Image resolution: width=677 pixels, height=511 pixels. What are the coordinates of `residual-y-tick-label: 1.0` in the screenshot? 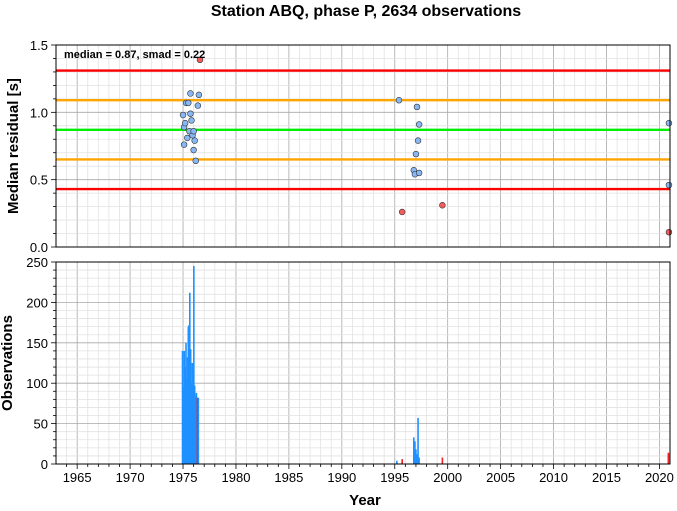 It's located at (39, 112).